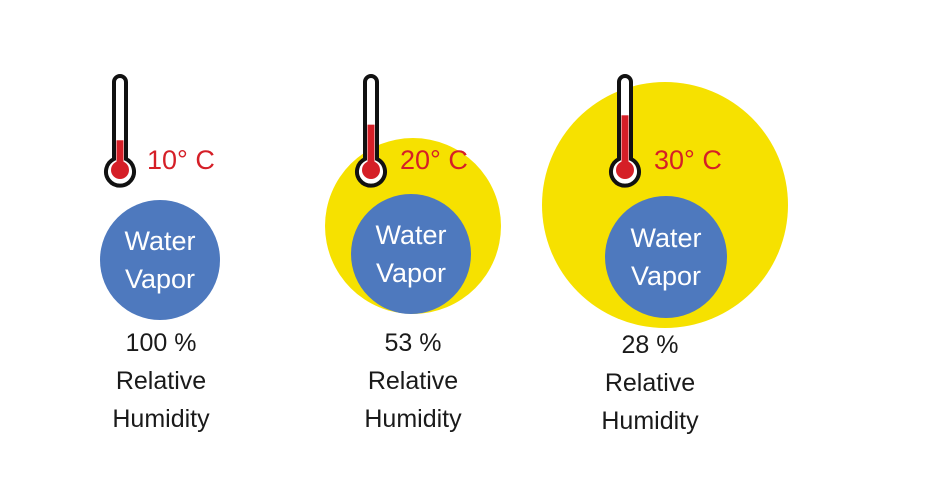 The height and width of the screenshot is (485, 940). I want to click on temperature-label: 30° C, so click(688, 160).